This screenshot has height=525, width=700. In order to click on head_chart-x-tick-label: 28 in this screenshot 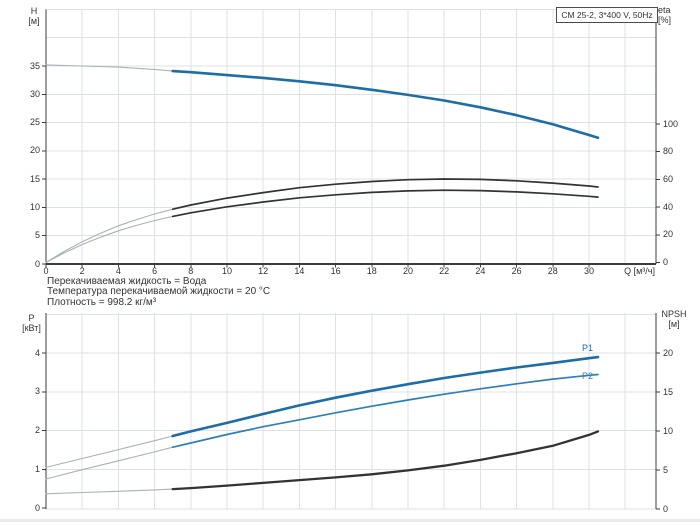, I will do `click(552, 270)`.